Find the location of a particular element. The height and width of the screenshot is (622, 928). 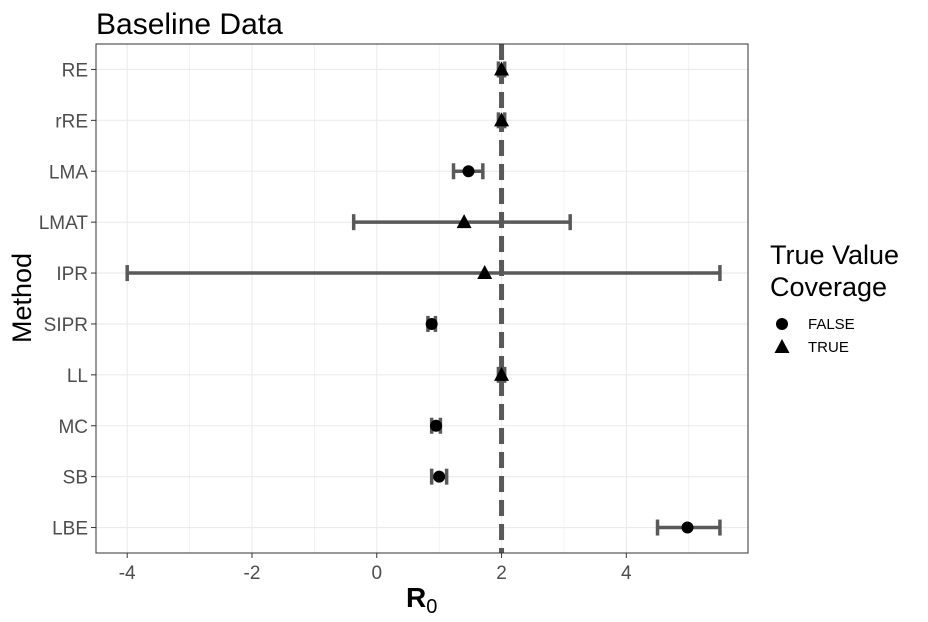

x-tick-label: 2 is located at coordinates (501, 573).